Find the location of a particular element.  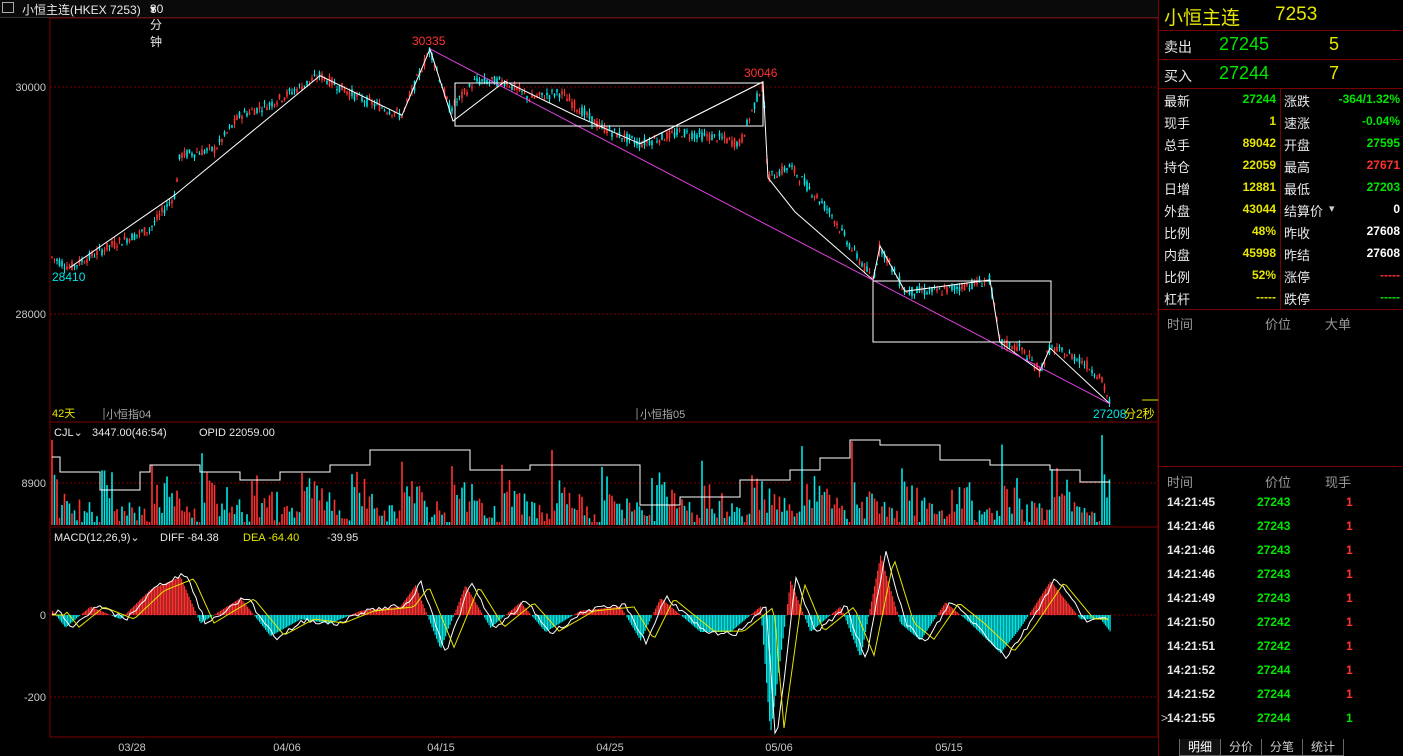

tick-row: >14:21:55 27244 1 is located at coordinates (1281, 721).